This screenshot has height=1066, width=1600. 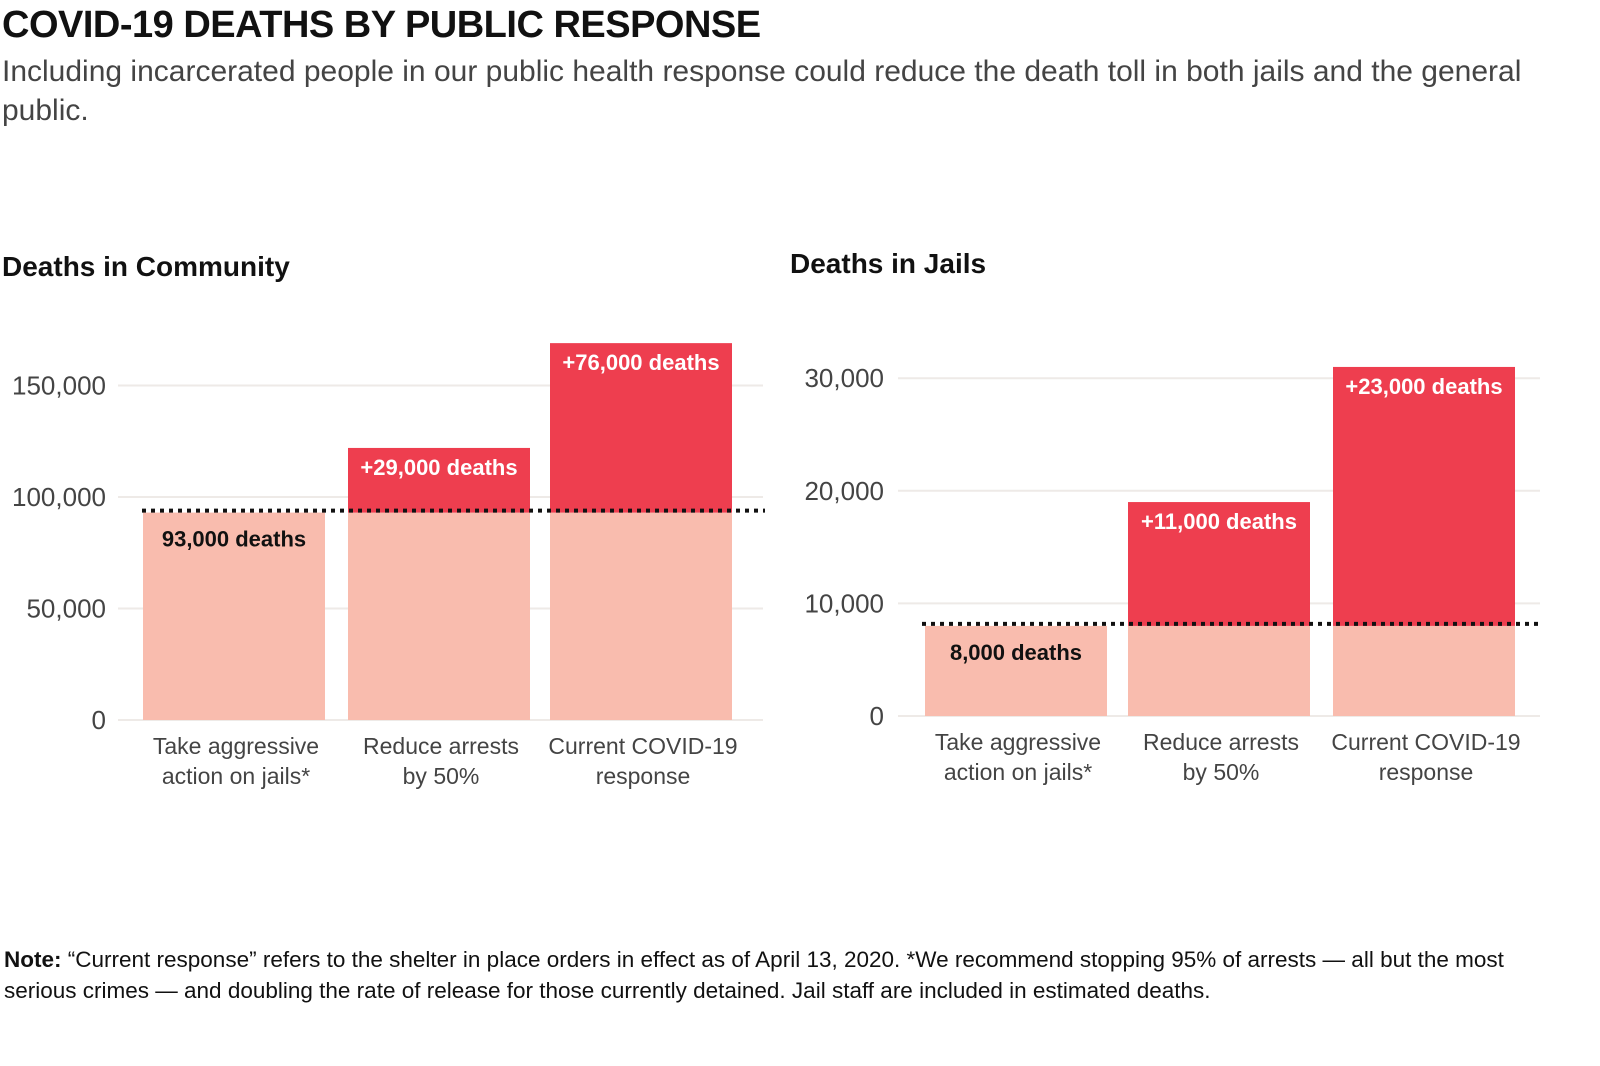 I want to click on data-label: +76,000 deaths, so click(x=640, y=362).